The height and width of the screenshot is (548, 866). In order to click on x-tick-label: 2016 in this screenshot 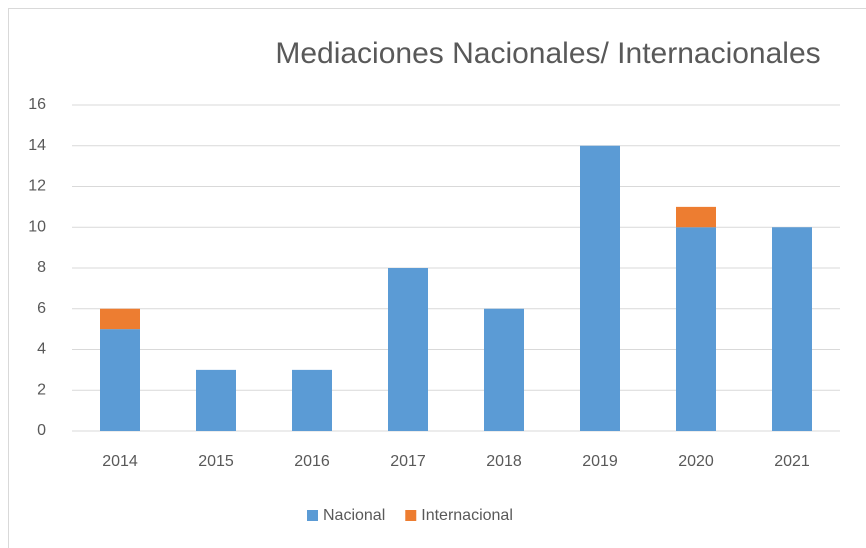, I will do `click(312, 461)`.